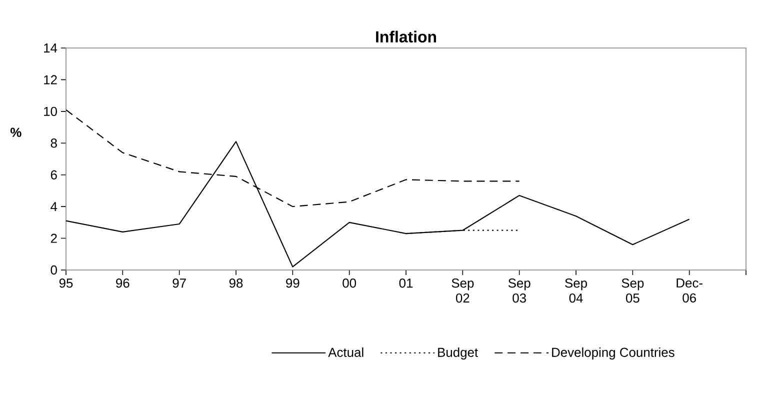 The height and width of the screenshot is (405, 782). What do you see at coordinates (576, 290) in the screenshot?
I see `x-tick-label: Sep 04` at bounding box center [576, 290].